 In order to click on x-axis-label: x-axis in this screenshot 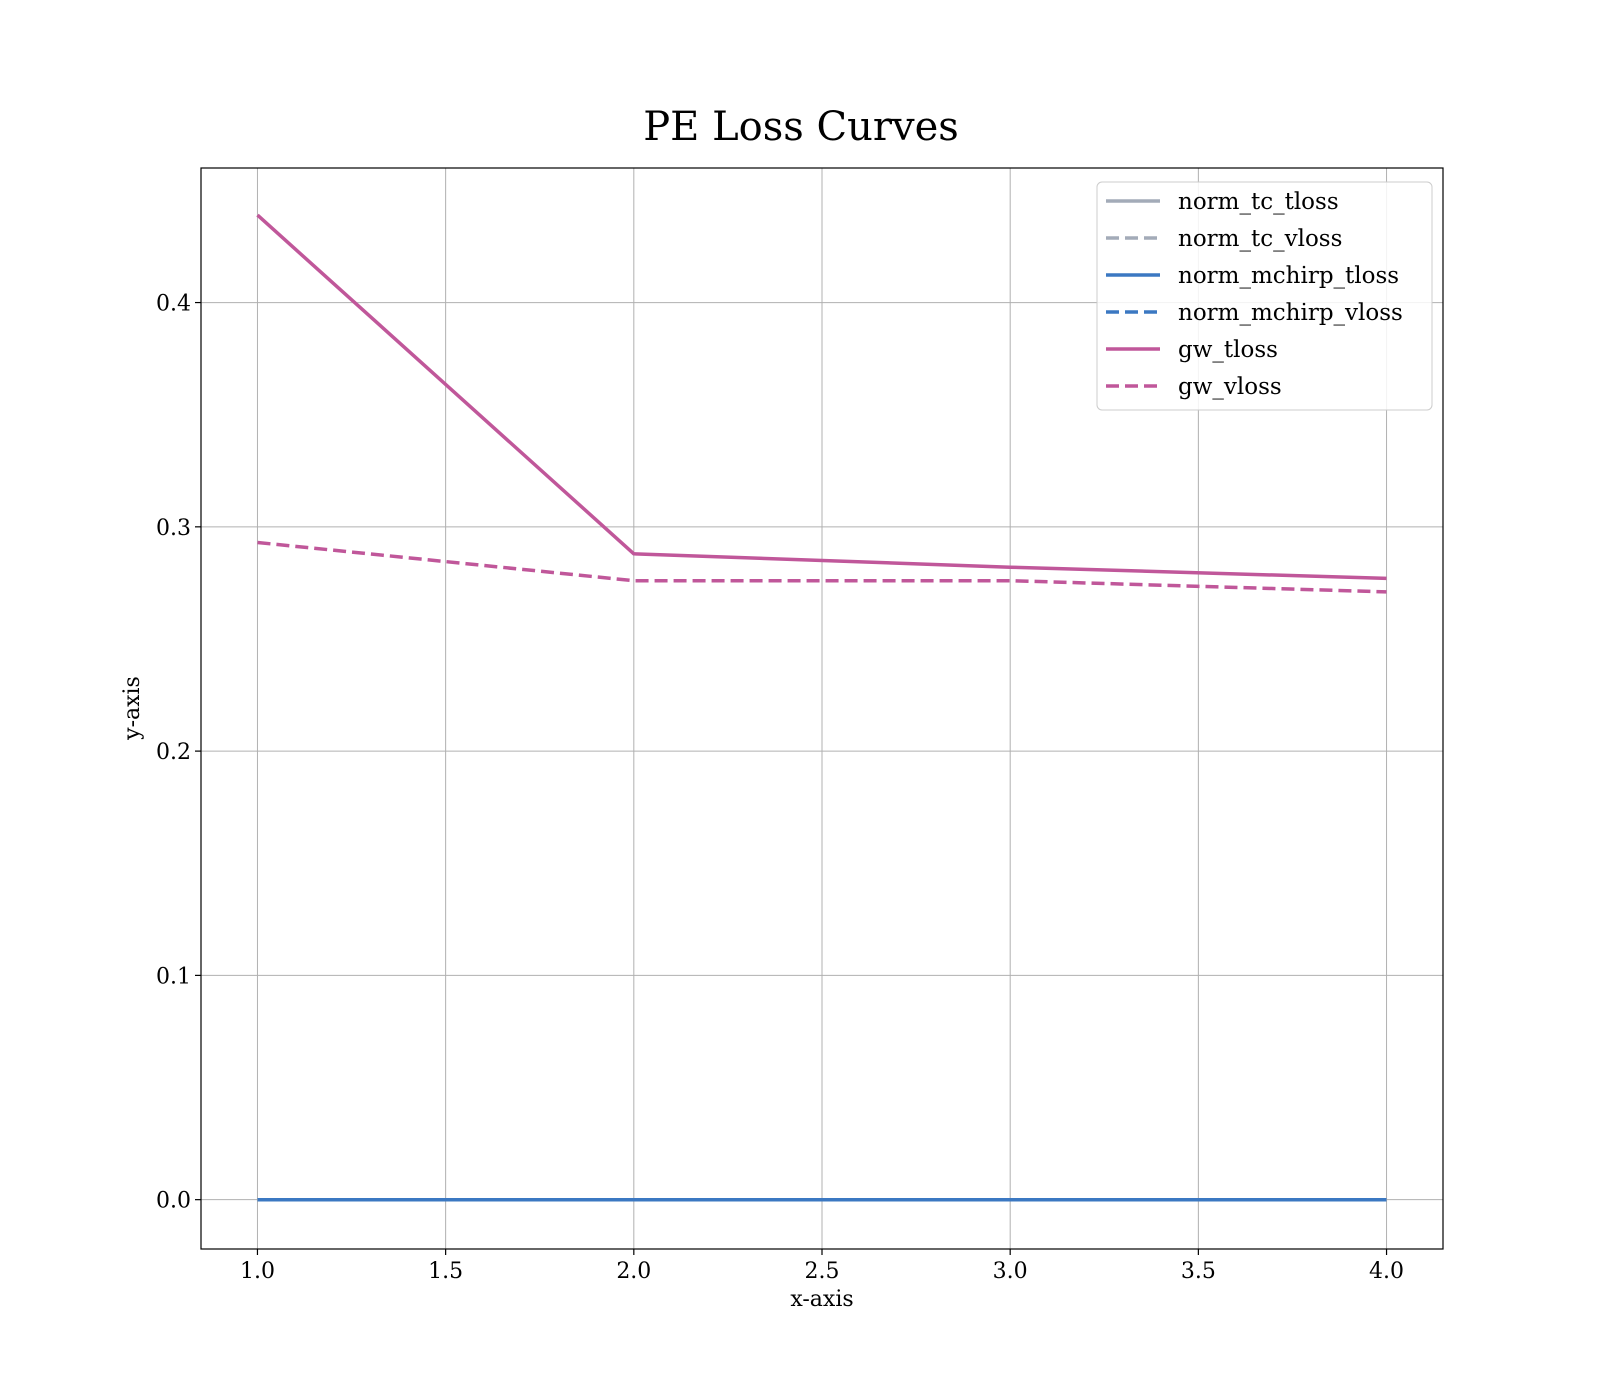, I will do `click(821, 1299)`.